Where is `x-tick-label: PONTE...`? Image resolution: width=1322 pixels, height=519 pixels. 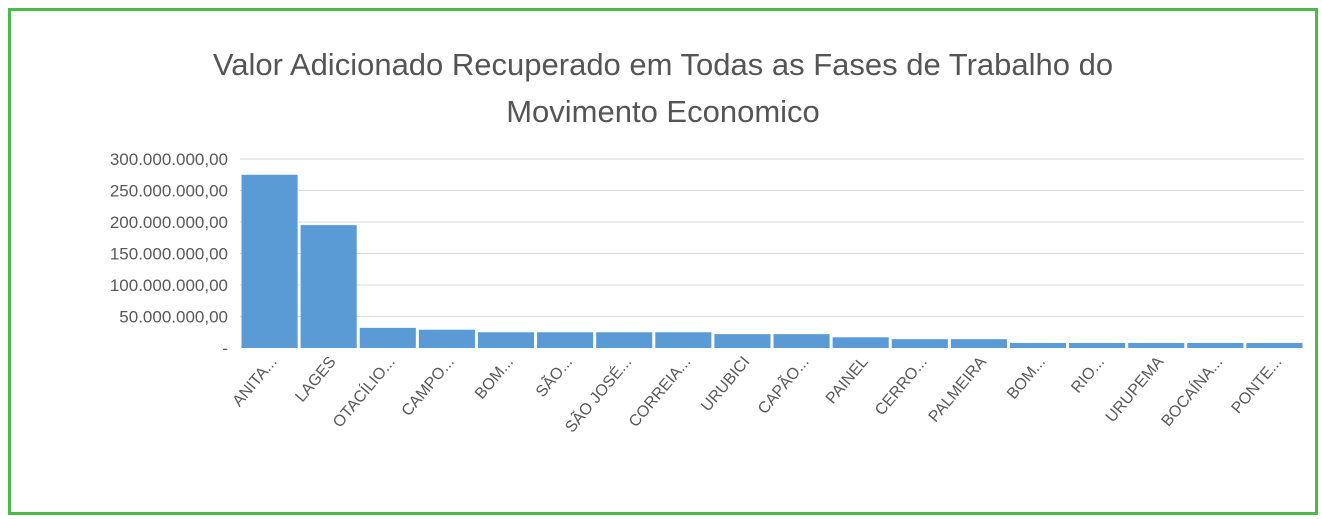 x-tick-label: PONTE... is located at coordinates (1256, 385).